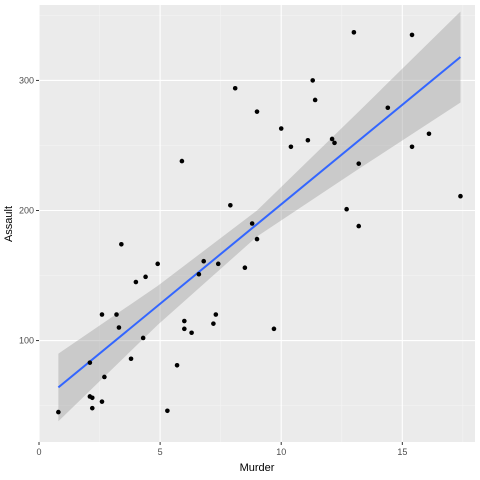 The width and height of the screenshot is (480, 480). What do you see at coordinates (160, 452) in the screenshot?
I see `x-tick-label: 5` at bounding box center [160, 452].